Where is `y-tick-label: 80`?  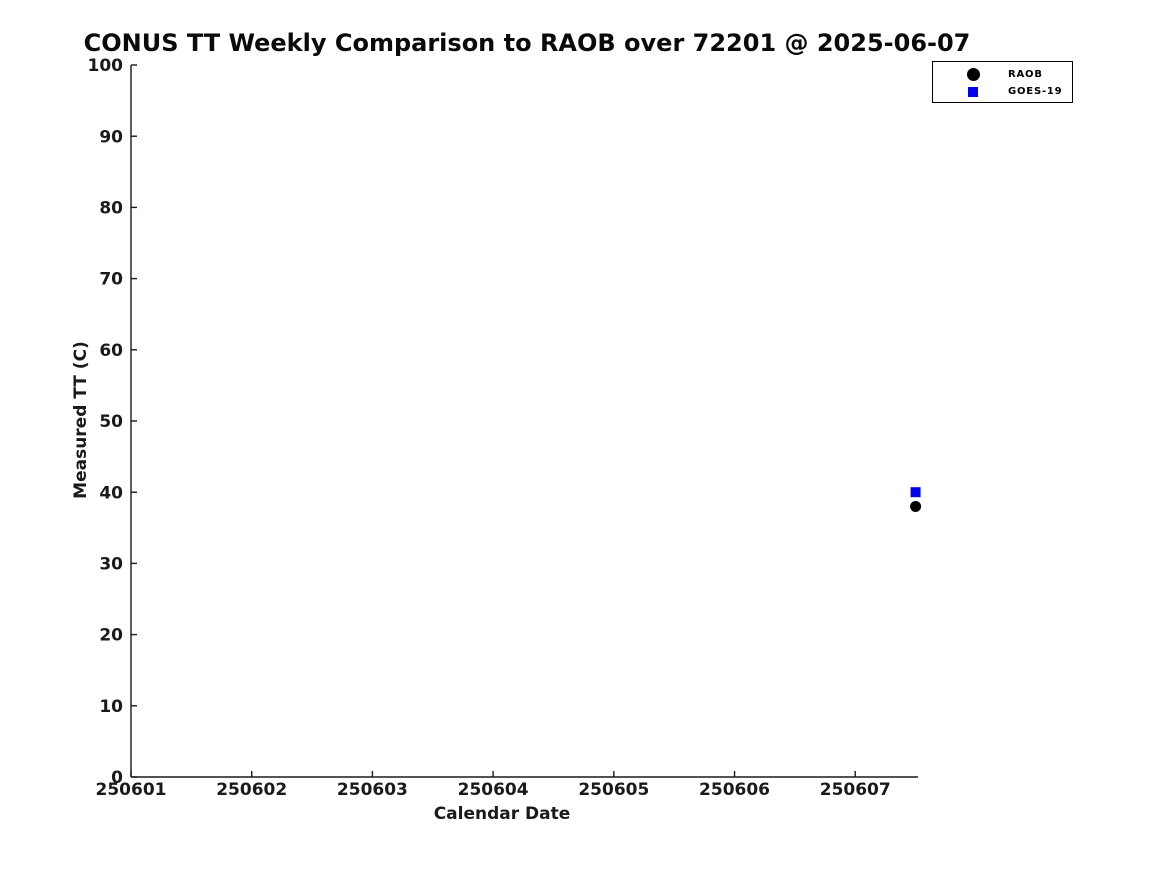
y-tick-label: 80 is located at coordinates (111, 209).